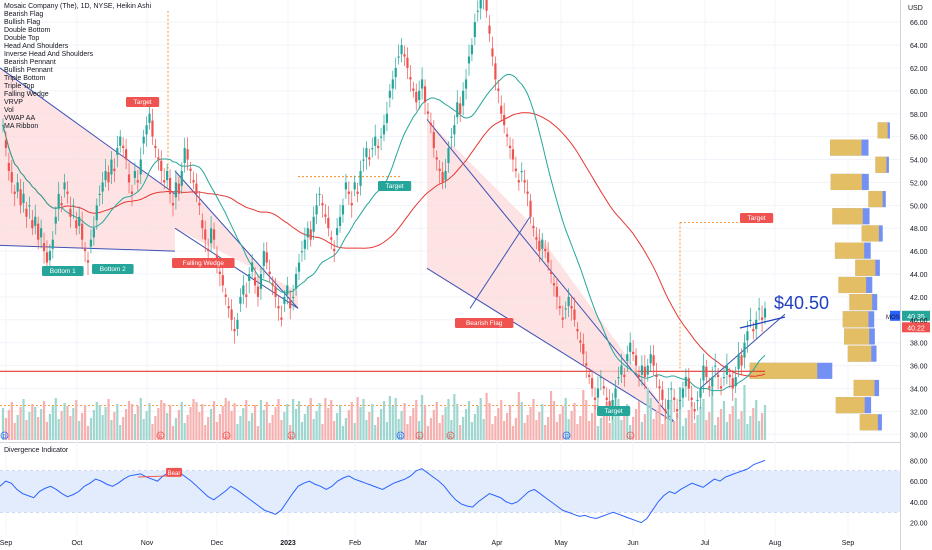  I want to click on indicator-item: Vol, so click(9, 110).